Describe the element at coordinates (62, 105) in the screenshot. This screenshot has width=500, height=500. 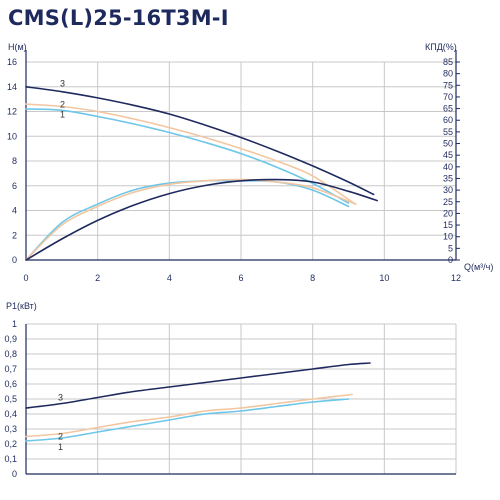
I see `head-curve-label-2: 2` at that location.